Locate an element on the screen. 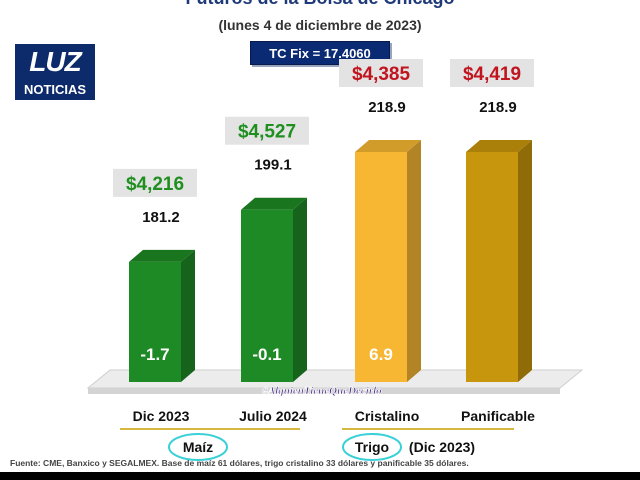 The width and height of the screenshot is (640, 480). price-label: $4,419 is located at coordinates (492, 74).